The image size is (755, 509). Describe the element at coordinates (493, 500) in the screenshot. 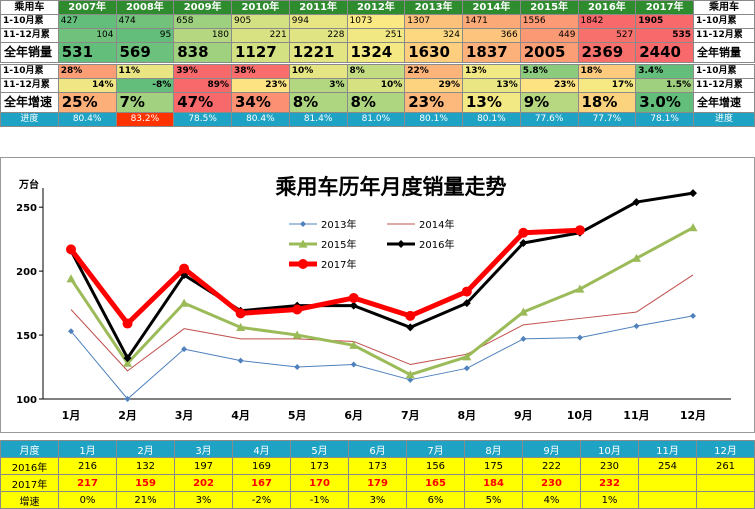

I see `monthly-cell: 5%` at that location.